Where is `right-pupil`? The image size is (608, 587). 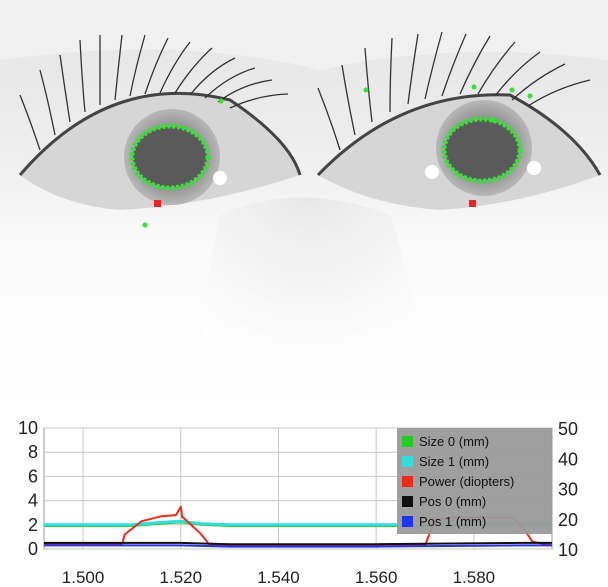 right-pupil is located at coordinates (482, 150).